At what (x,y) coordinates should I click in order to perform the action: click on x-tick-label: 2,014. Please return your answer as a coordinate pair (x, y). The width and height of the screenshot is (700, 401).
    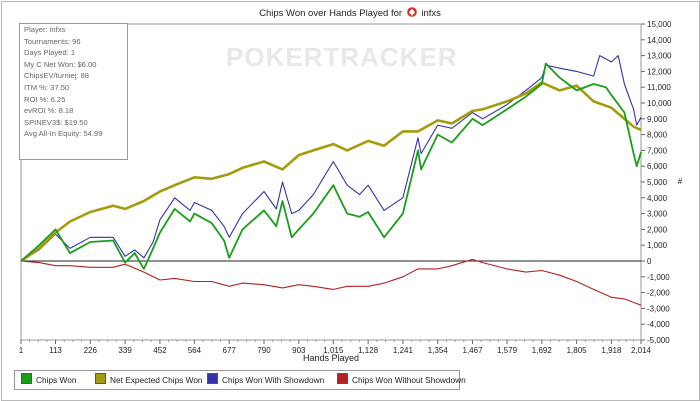
    Looking at the image, I should click on (641, 350).